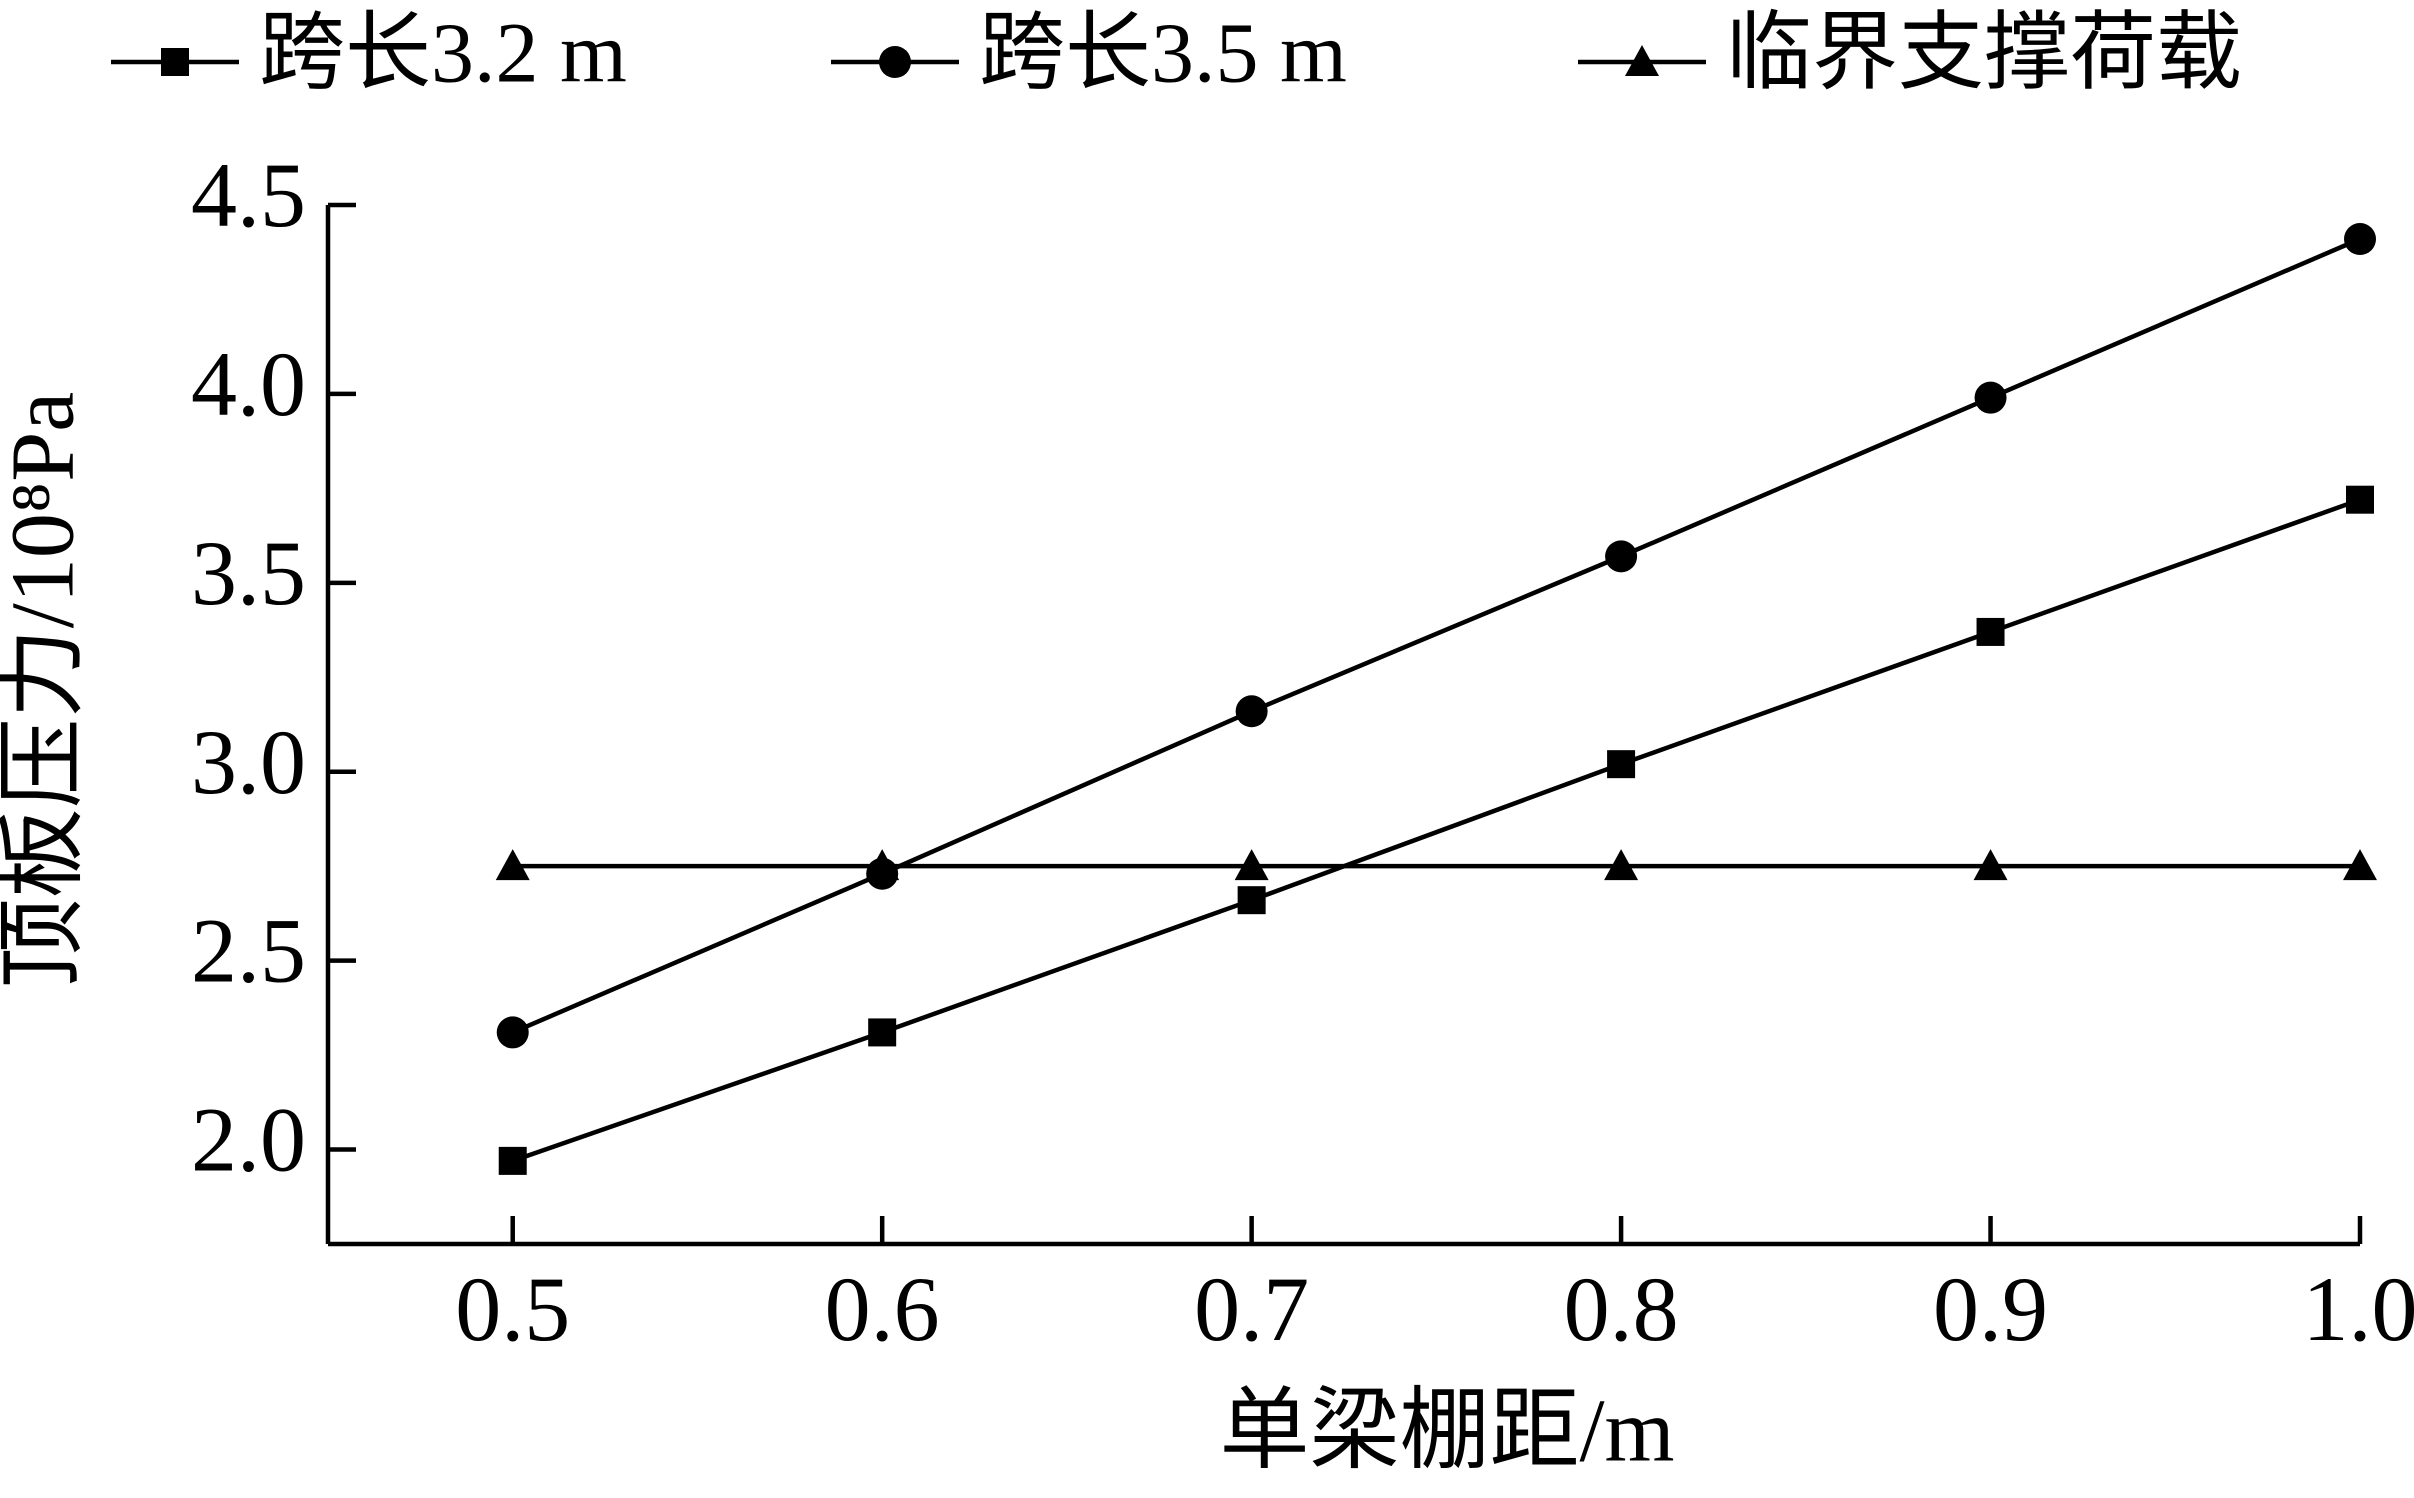 The height and width of the screenshot is (1498, 2414). I want to click on y-tick-label: 3.5, so click(248, 573).